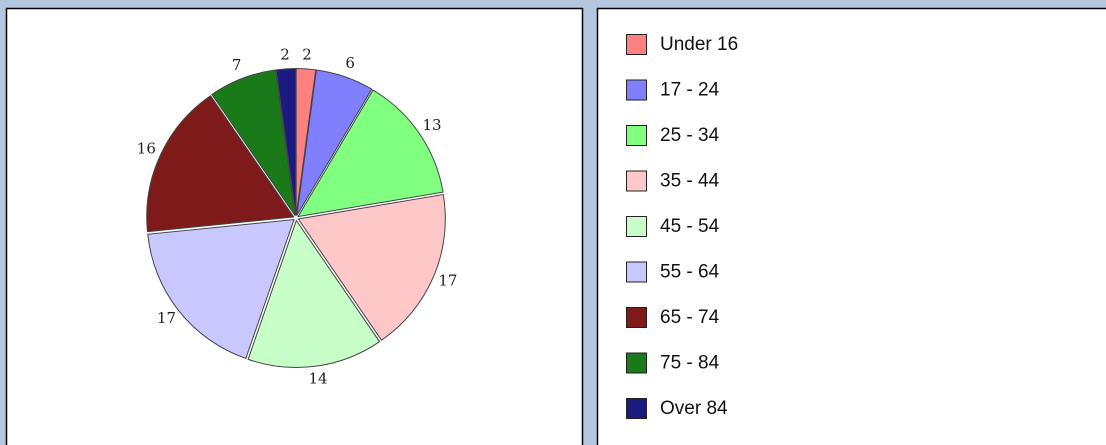 This screenshot has height=445, width=1106. What do you see at coordinates (237, 65) in the screenshot?
I see `data-label: 7` at bounding box center [237, 65].